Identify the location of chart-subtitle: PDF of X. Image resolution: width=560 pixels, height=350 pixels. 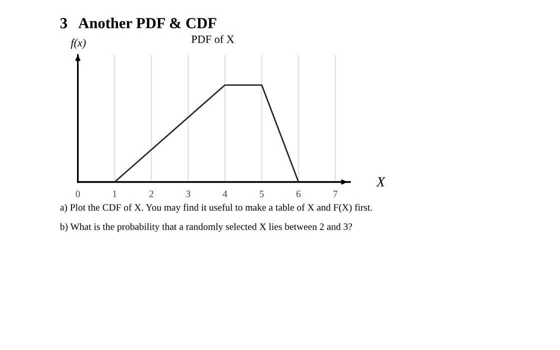
(213, 39).